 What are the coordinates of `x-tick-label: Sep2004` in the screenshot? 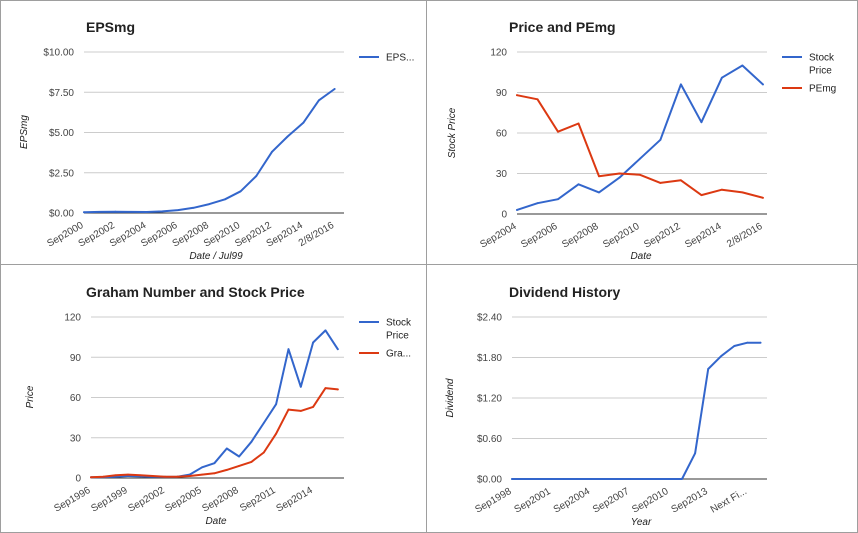 It's located at (498, 236).